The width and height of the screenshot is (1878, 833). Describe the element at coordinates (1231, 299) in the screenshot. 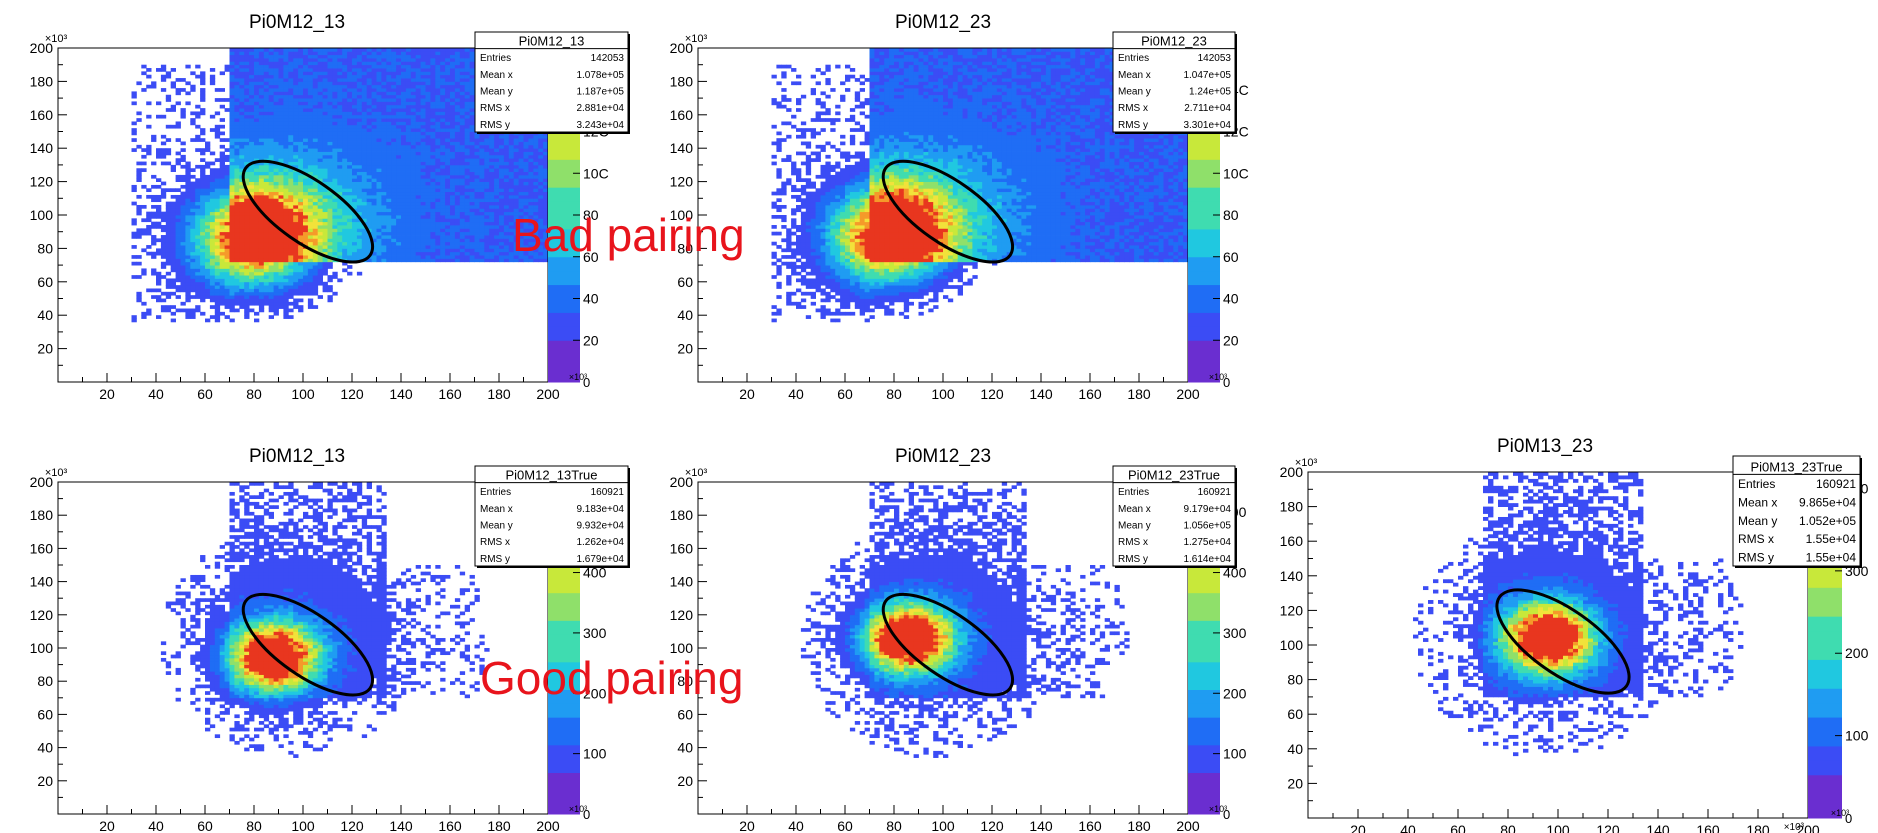

I see `color-scale-label: 40` at that location.